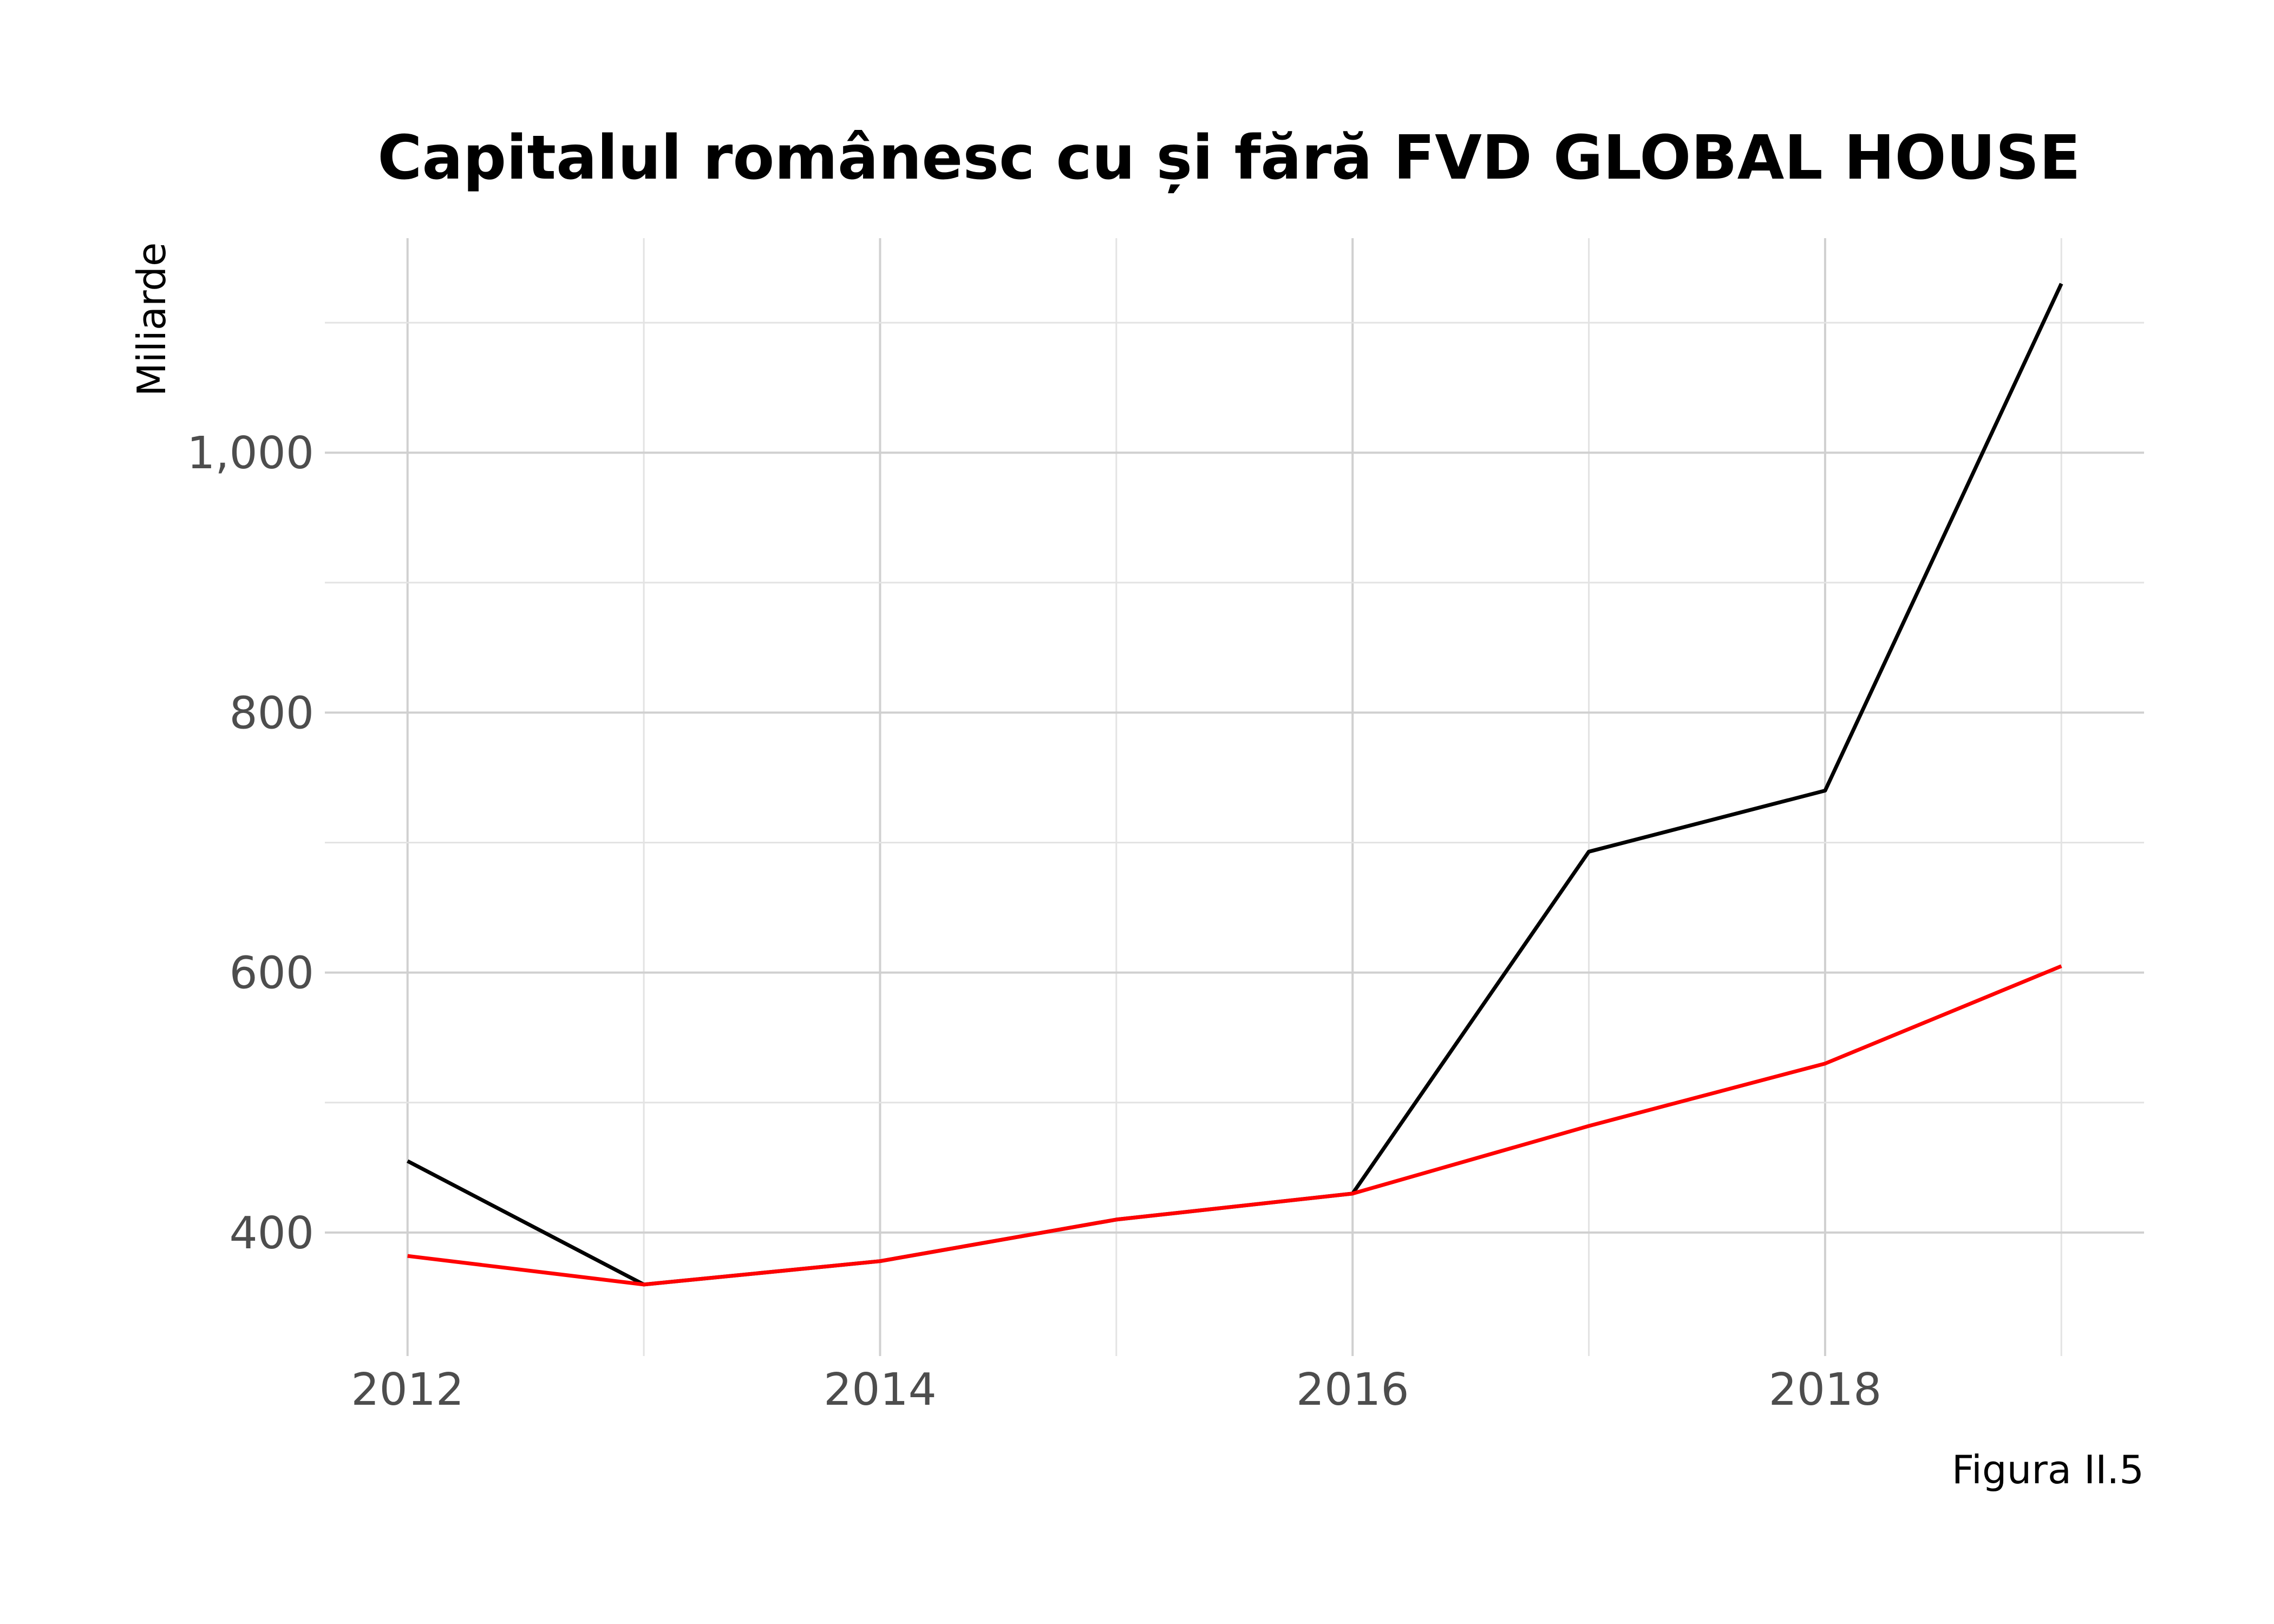 The image size is (2274, 1624). What do you see at coordinates (272, 713) in the screenshot?
I see `y-tick-label-800: 800` at bounding box center [272, 713].